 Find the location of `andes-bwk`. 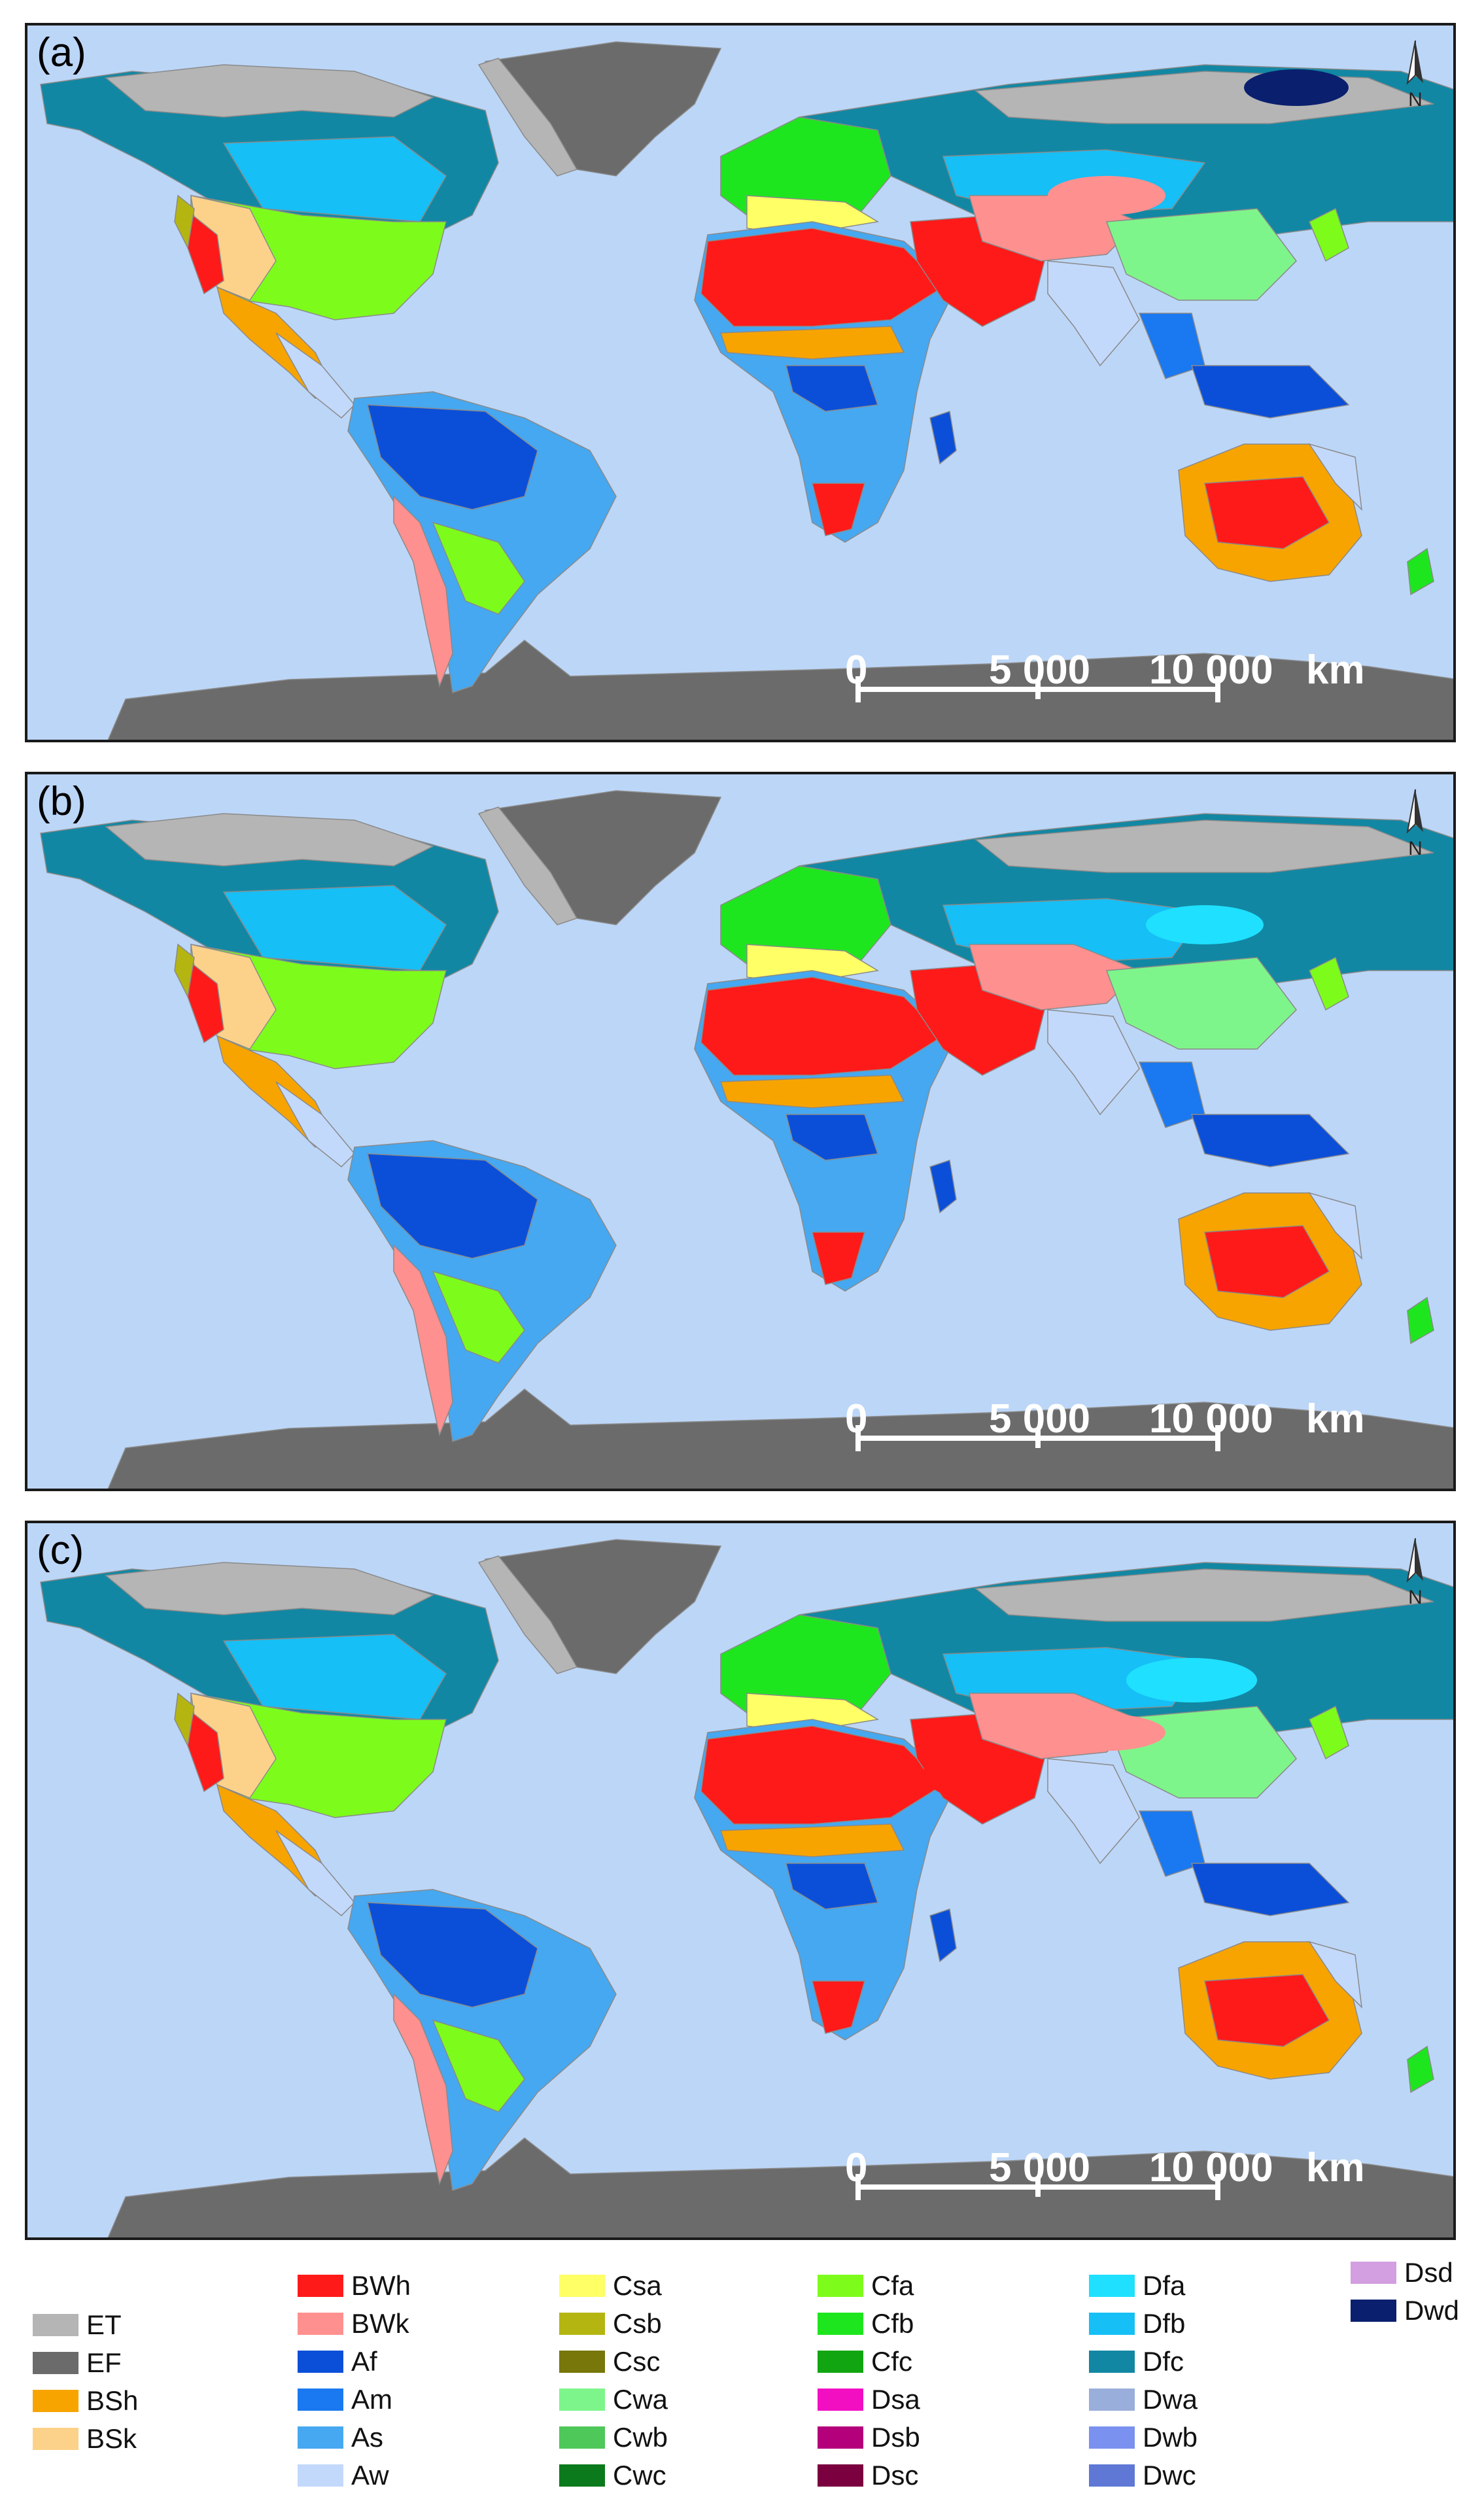

andes-bwk is located at coordinates (423, 1340).